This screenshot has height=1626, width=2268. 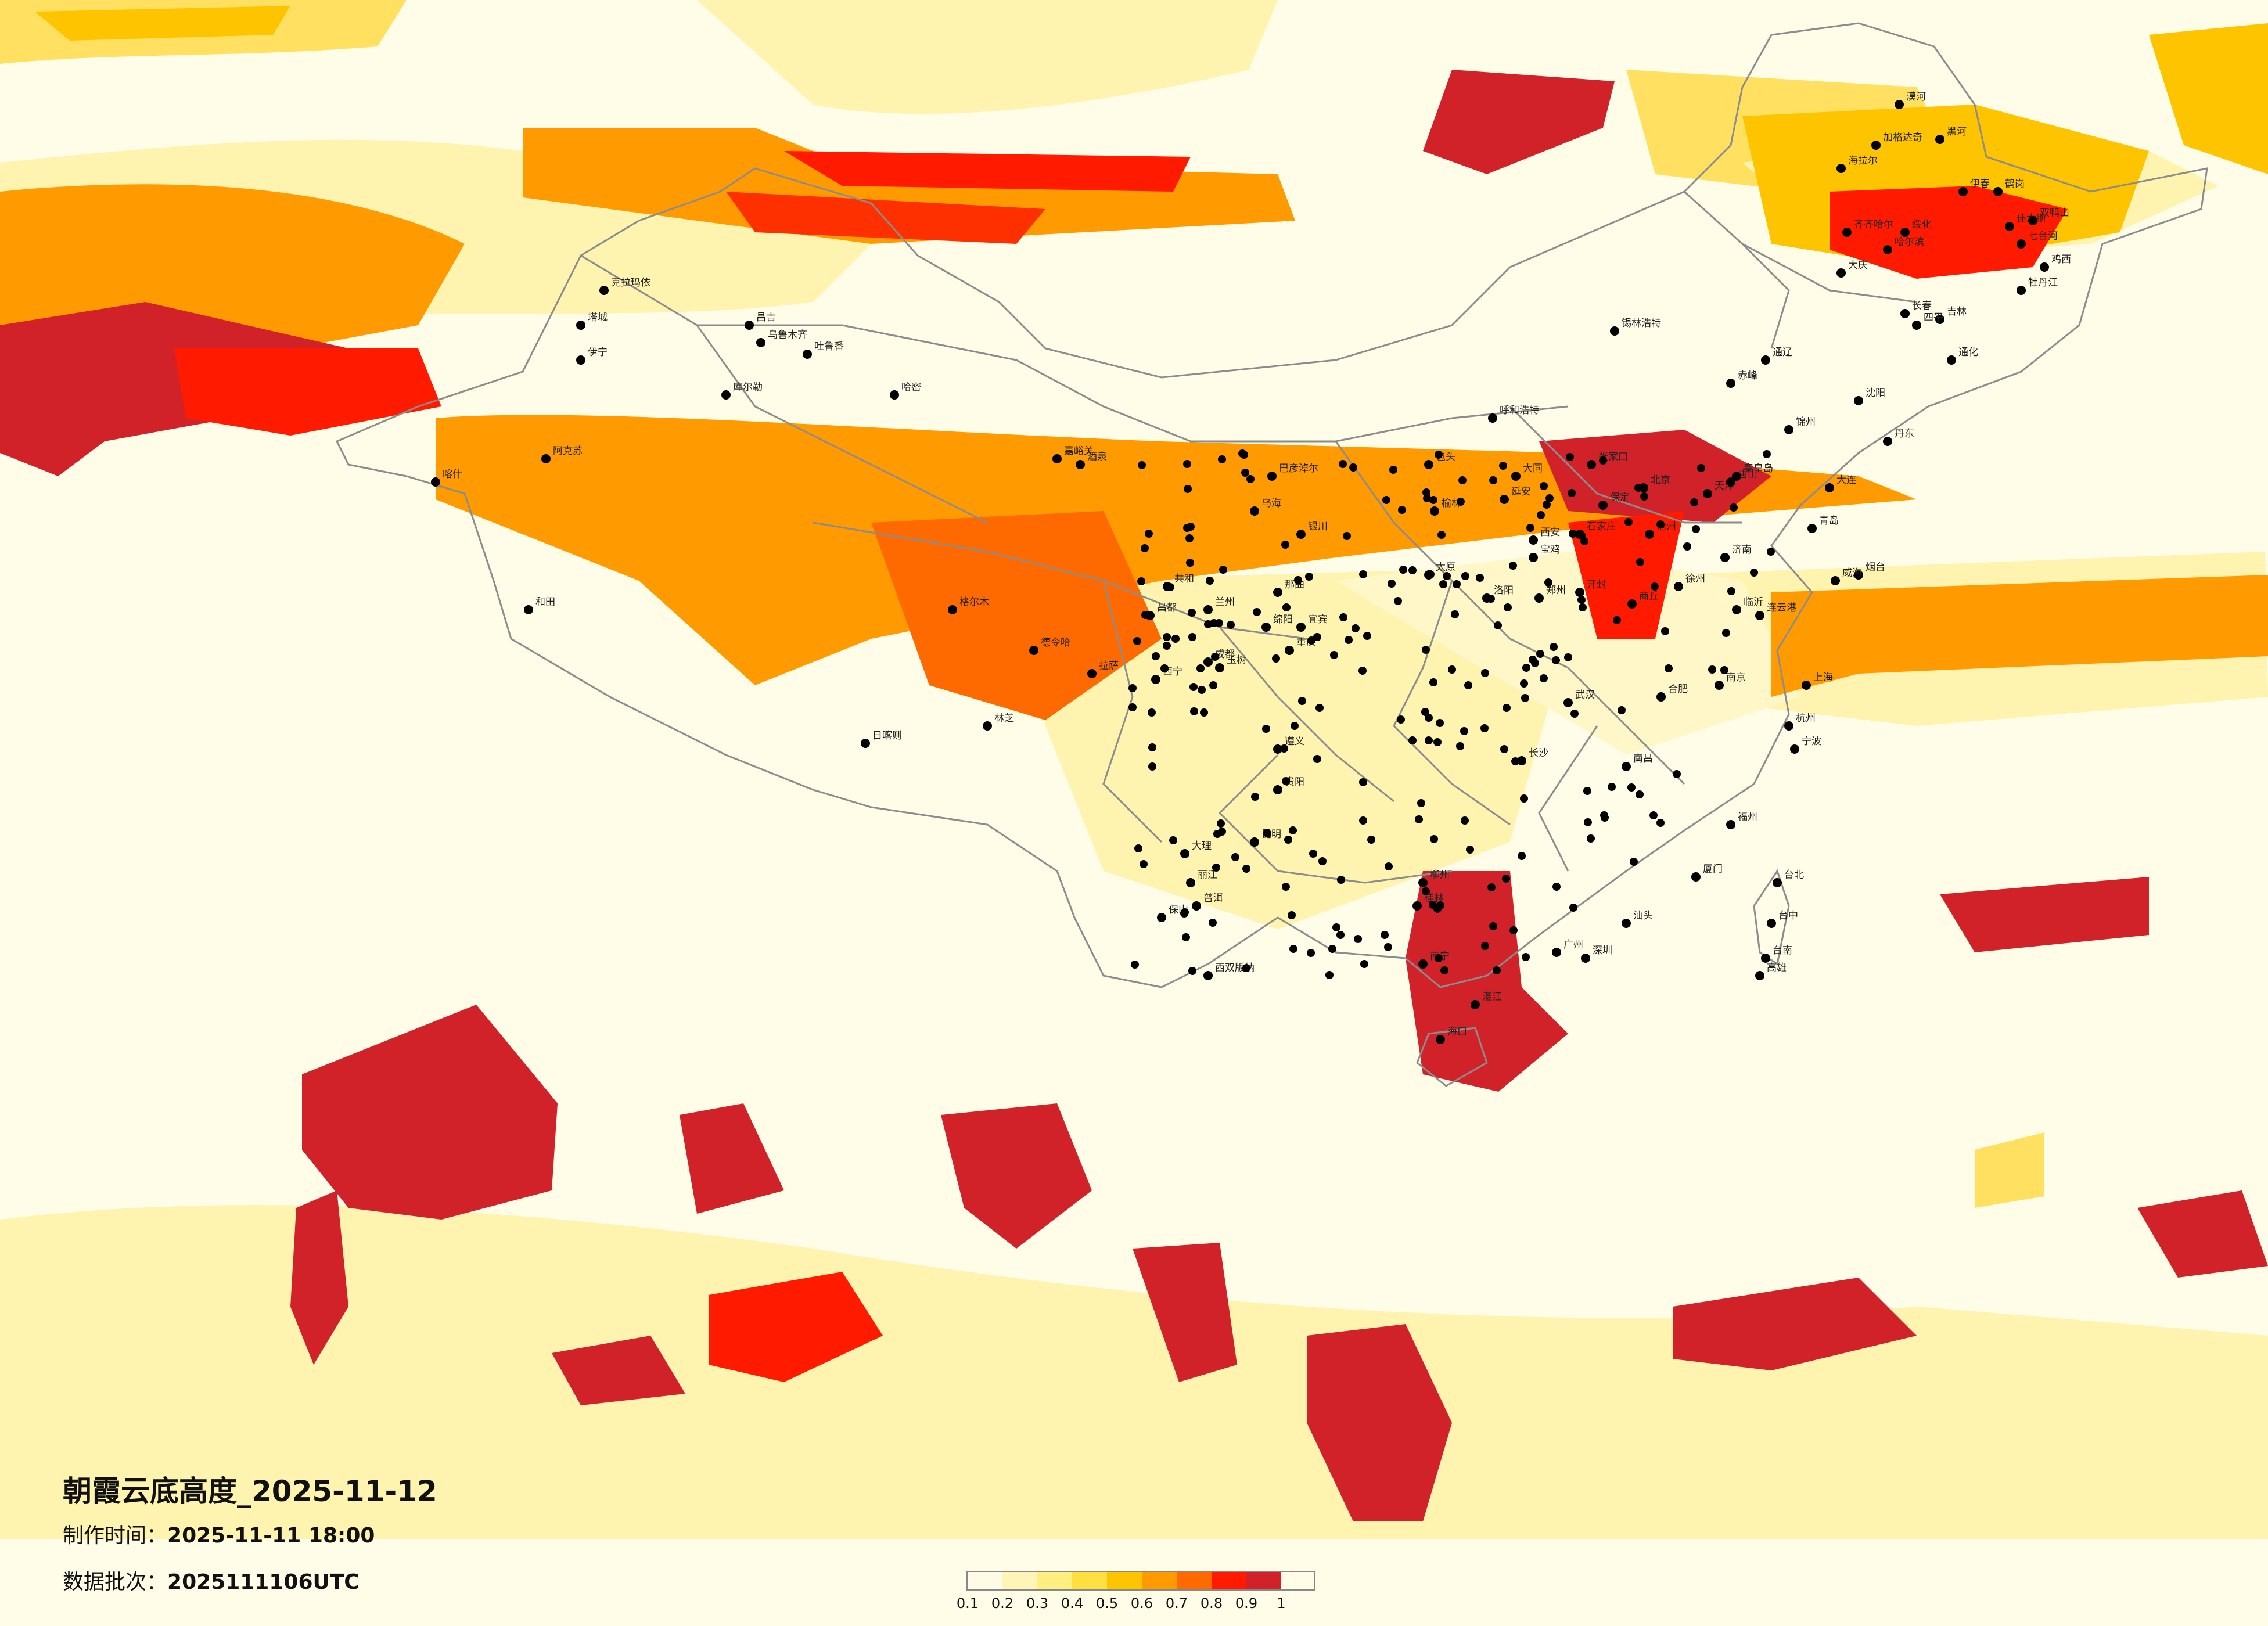 I want to click on city-label: 赤峰, so click(x=1747, y=376).